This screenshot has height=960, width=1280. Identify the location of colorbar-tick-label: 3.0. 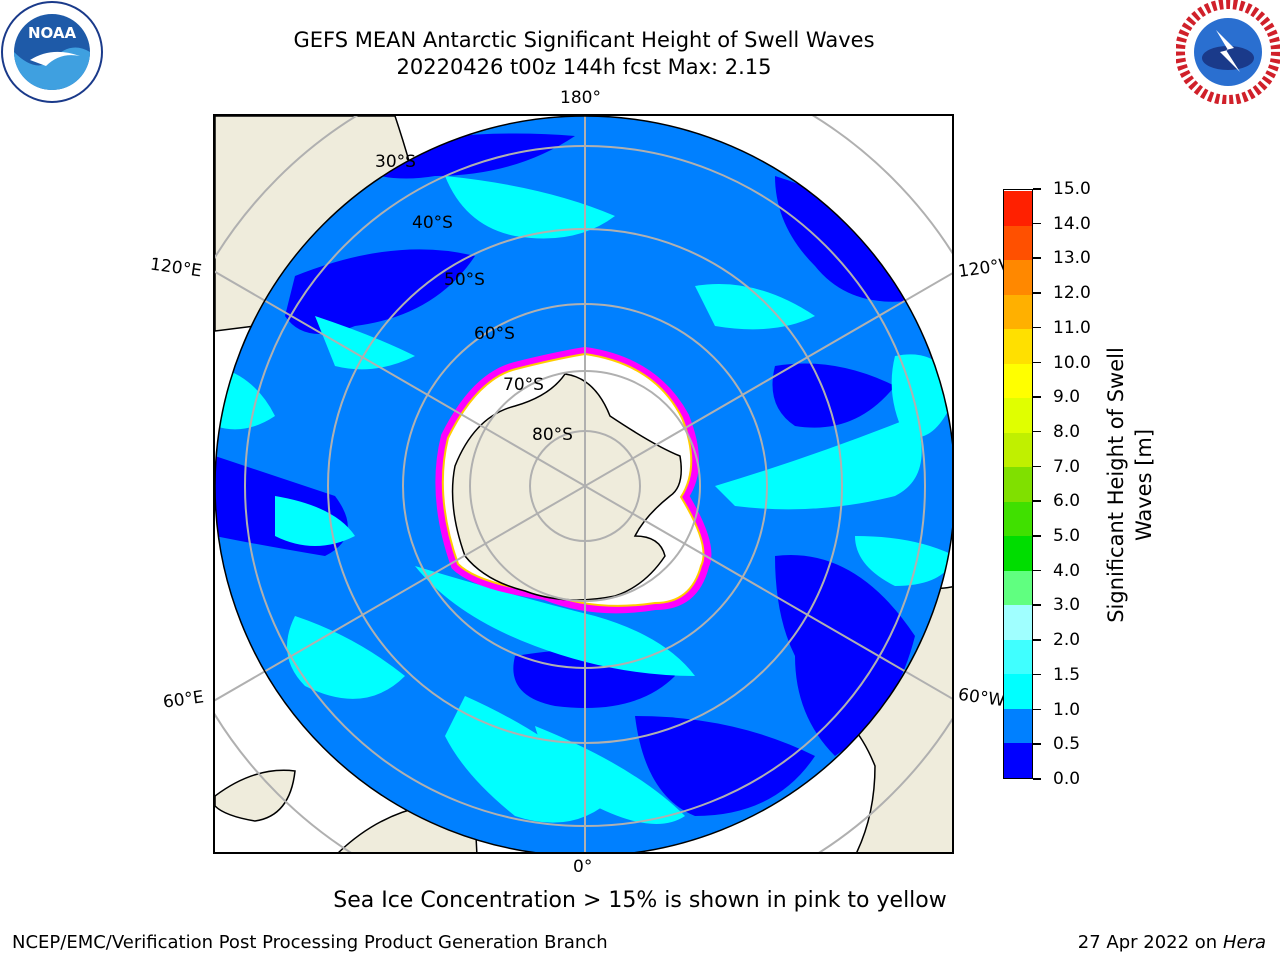
(1067, 605).